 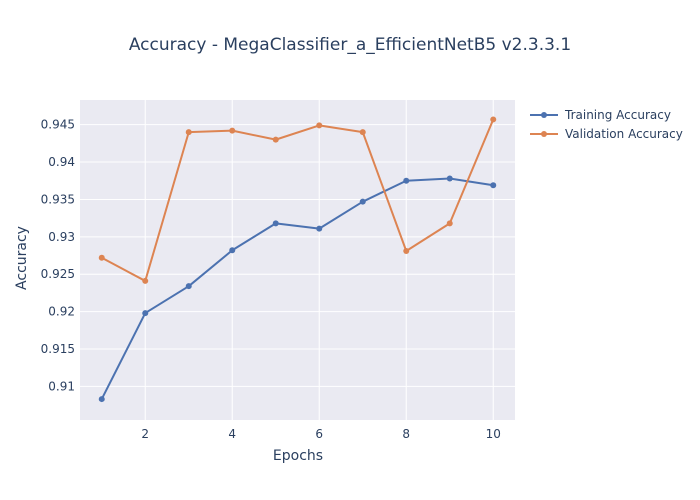 What do you see at coordinates (22, 258) in the screenshot?
I see `y-axis-title: Accuracy` at bounding box center [22, 258].